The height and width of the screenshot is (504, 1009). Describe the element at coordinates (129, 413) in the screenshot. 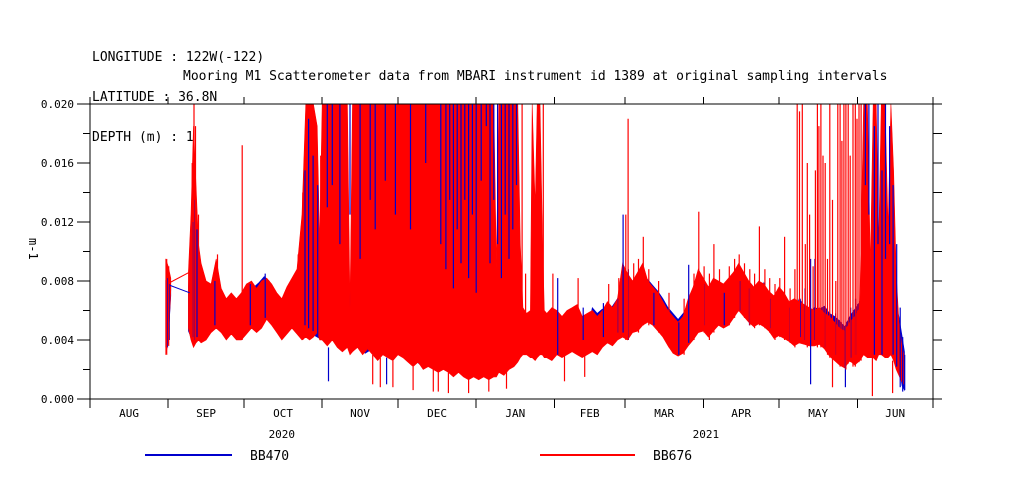

I see `month-label: AUG` at that location.